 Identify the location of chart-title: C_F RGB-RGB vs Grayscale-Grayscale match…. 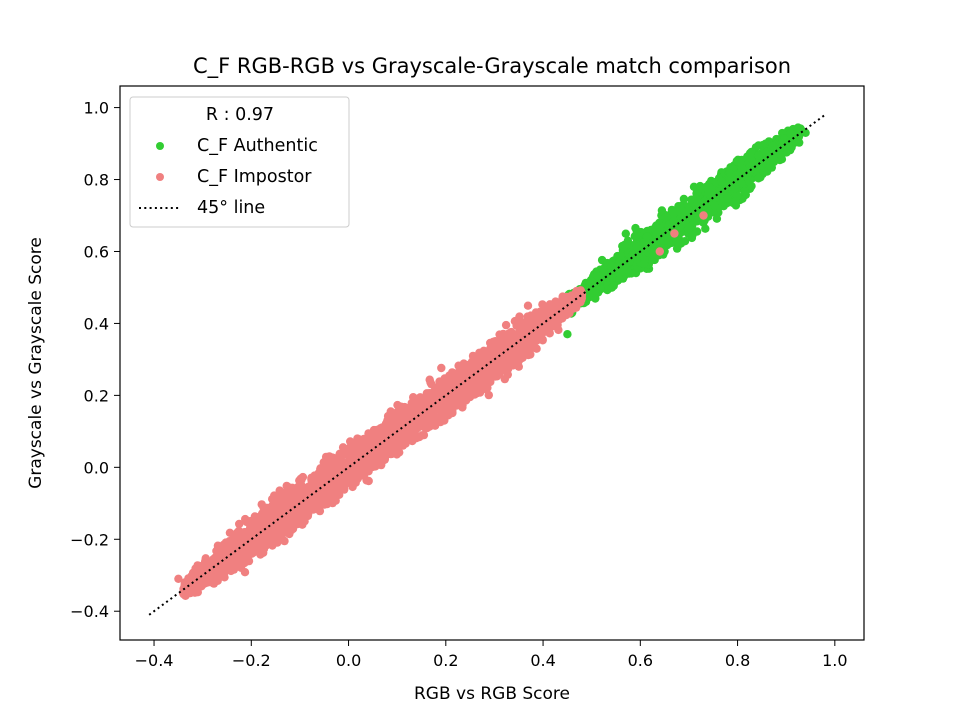
(492, 66).